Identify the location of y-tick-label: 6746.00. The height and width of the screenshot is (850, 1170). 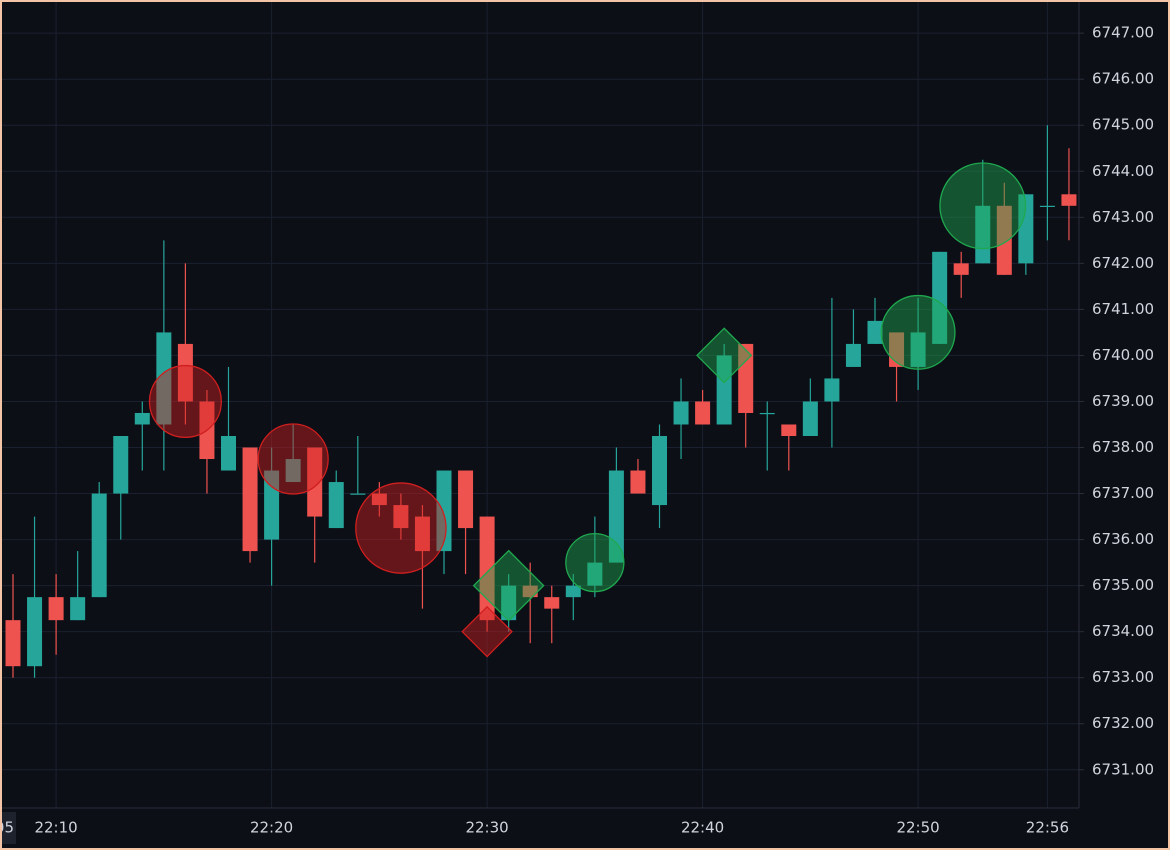
(1123, 79).